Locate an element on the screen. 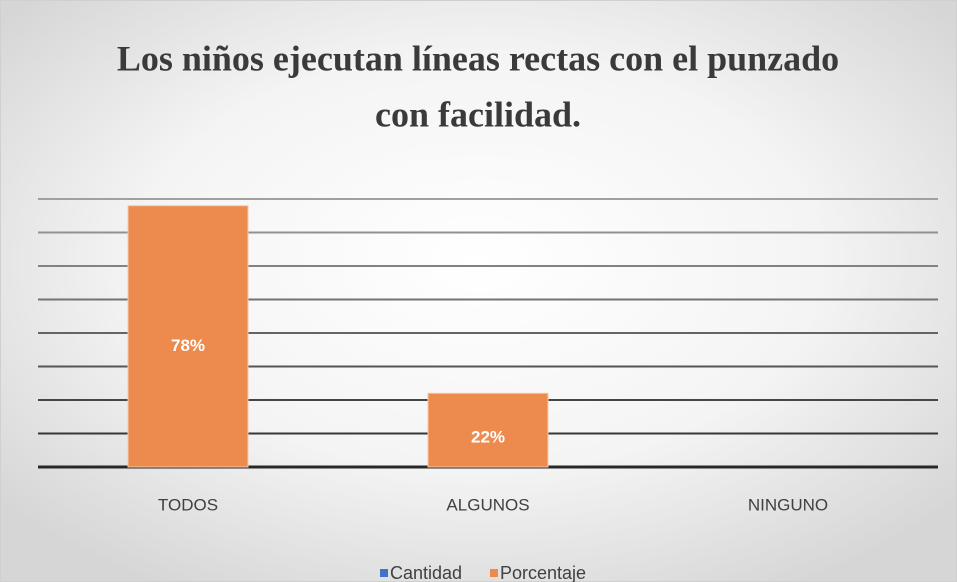 The height and width of the screenshot is (582, 957). x-tick-label: ALGUNOS is located at coordinates (487, 504).